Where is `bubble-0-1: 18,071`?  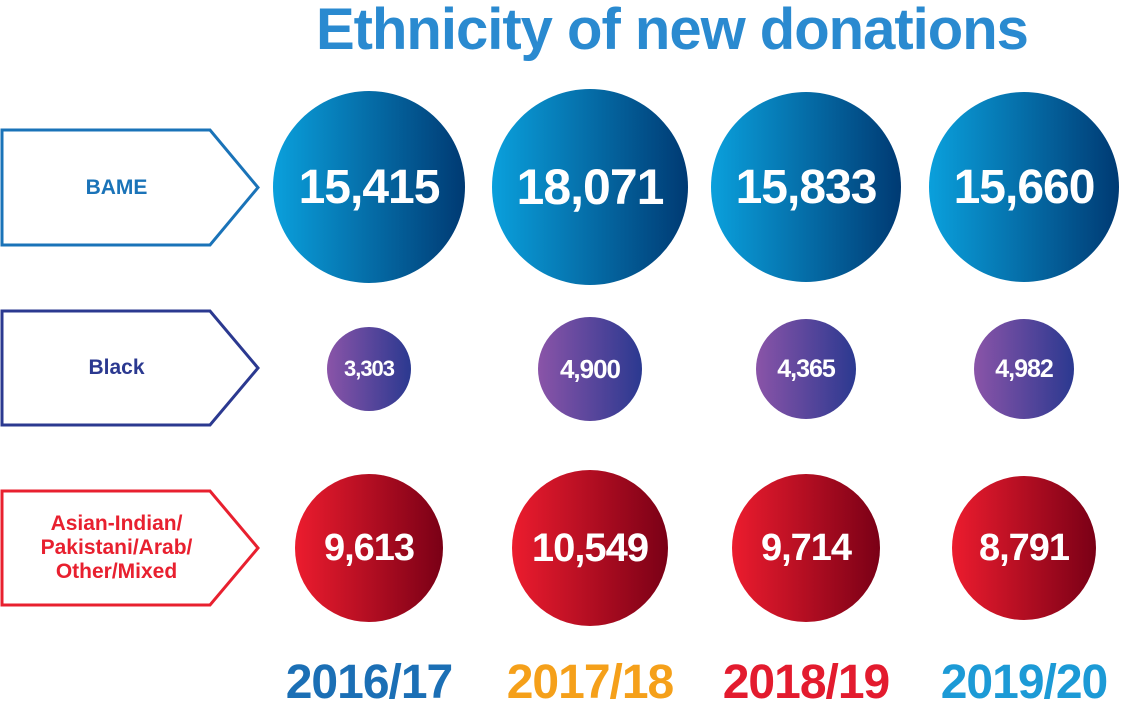 bubble-0-1: 18,071 is located at coordinates (590, 187).